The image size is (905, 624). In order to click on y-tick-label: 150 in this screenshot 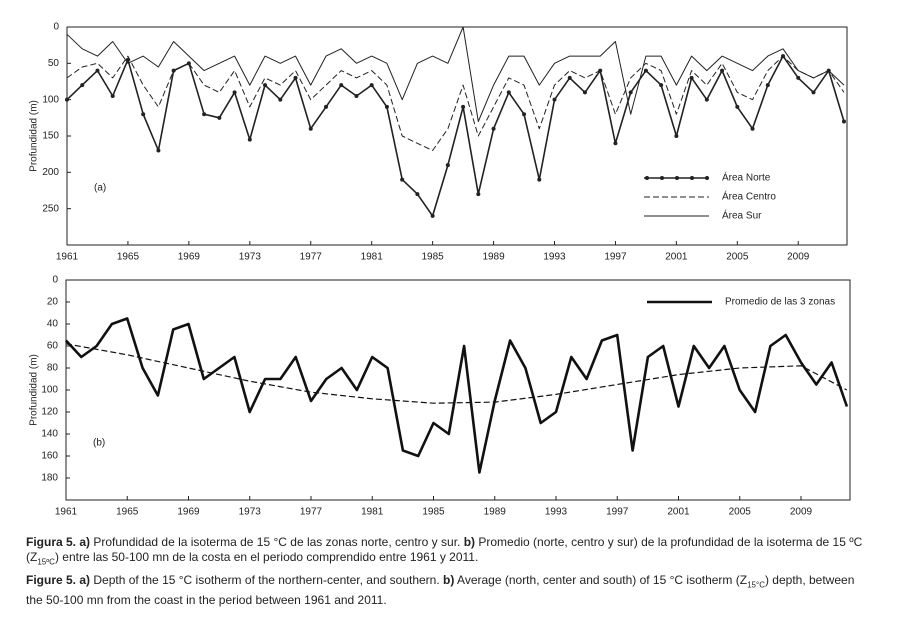, I will do `click(50, 136)`.